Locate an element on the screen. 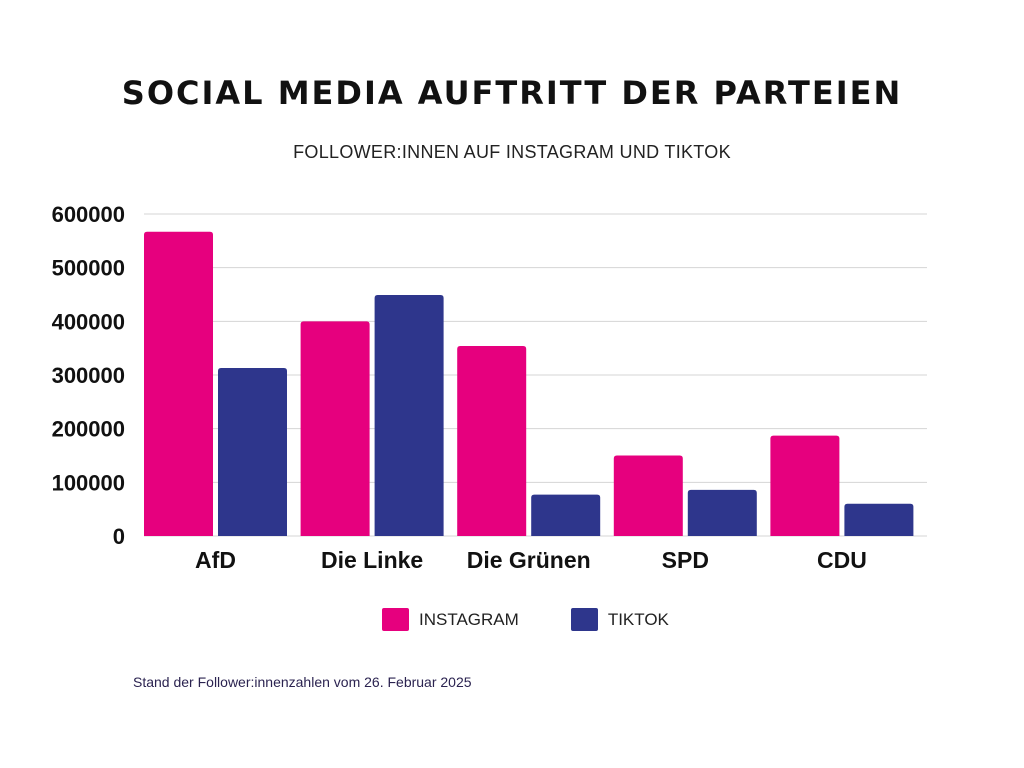 Image resolution: width=1024 pixels, height=768 pixels. y-tick-label: 400000 is located at coordinates (88, 321).